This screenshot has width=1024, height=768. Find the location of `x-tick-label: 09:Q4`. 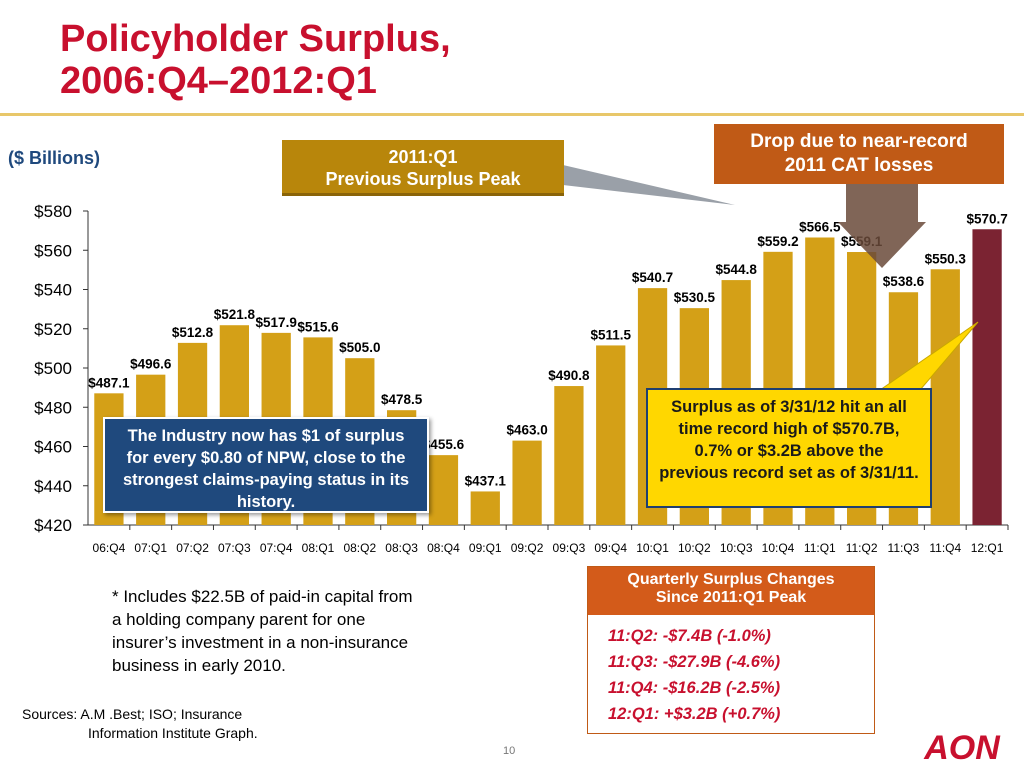

x-tick-label: 09:Q4 is located at coordinates (610, 548).